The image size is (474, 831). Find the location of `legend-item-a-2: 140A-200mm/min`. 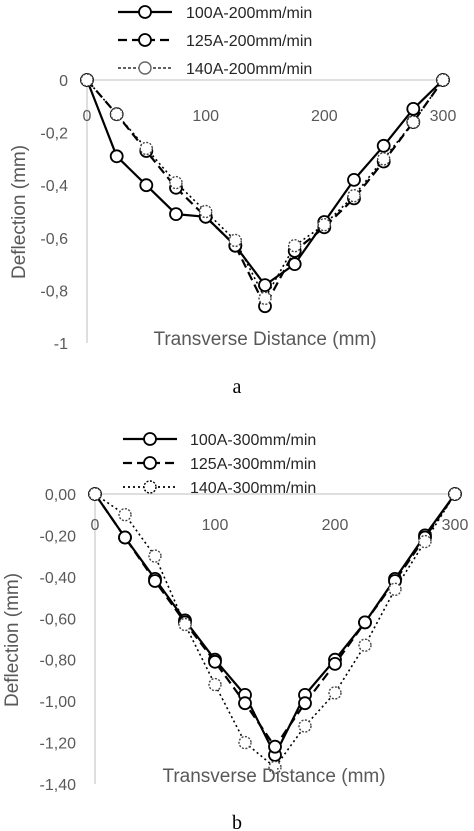

legend-item-a-2: 140A-200mm/min is located at coordinates (215, 69).